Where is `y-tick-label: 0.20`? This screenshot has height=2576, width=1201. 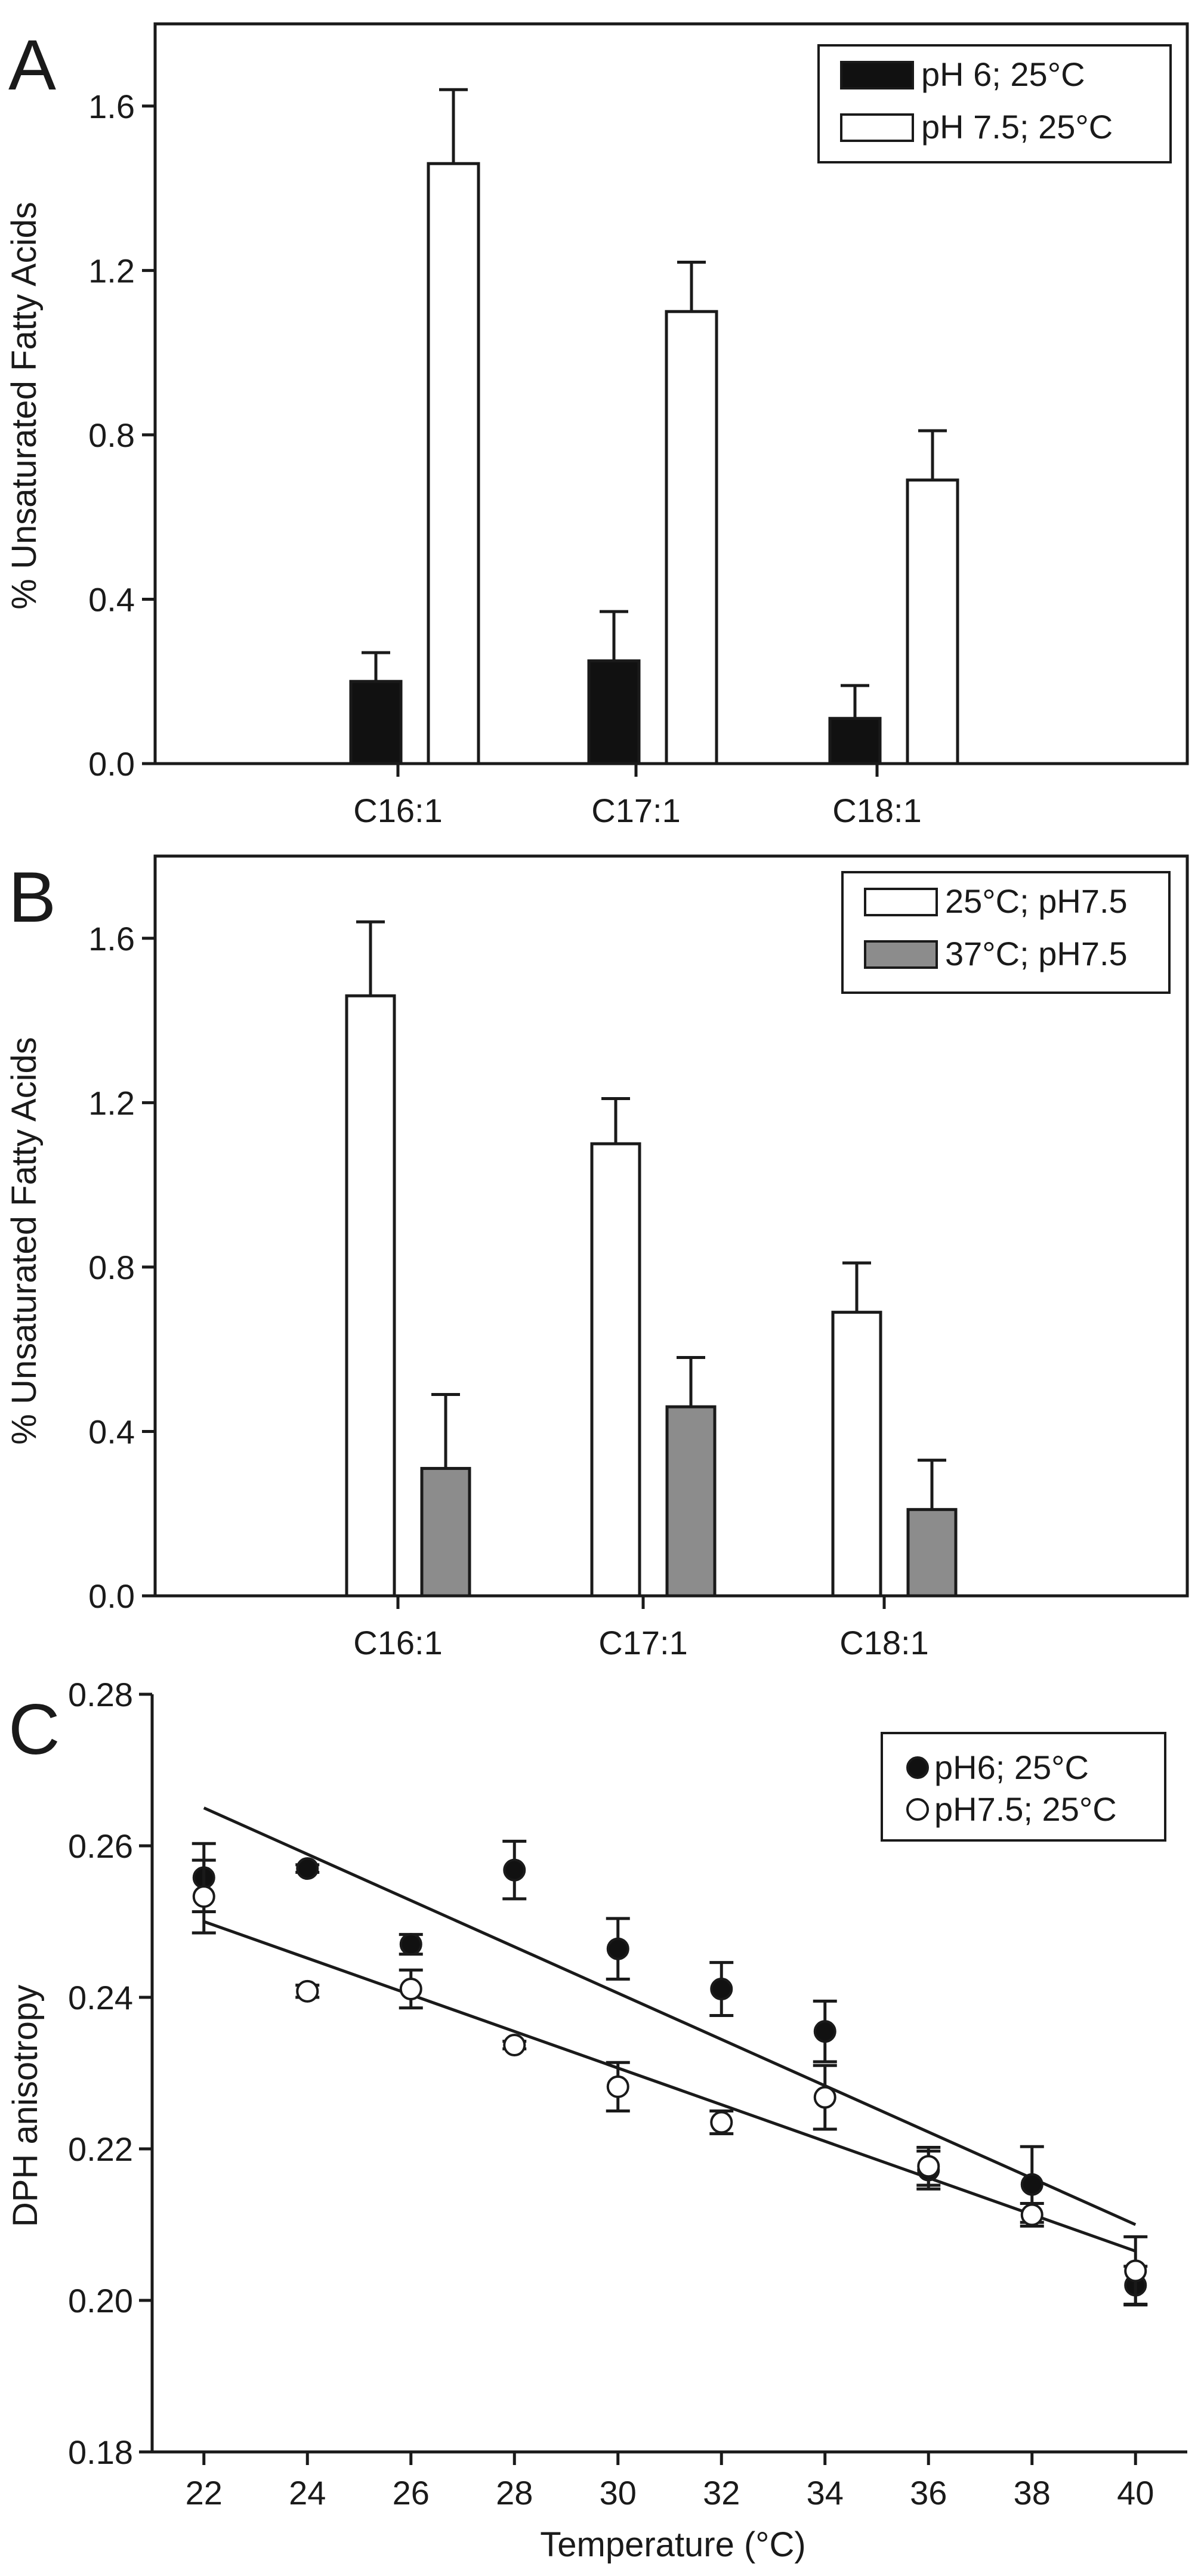
y-tick-label: 0.20 is located at coordinates (100, 2300).